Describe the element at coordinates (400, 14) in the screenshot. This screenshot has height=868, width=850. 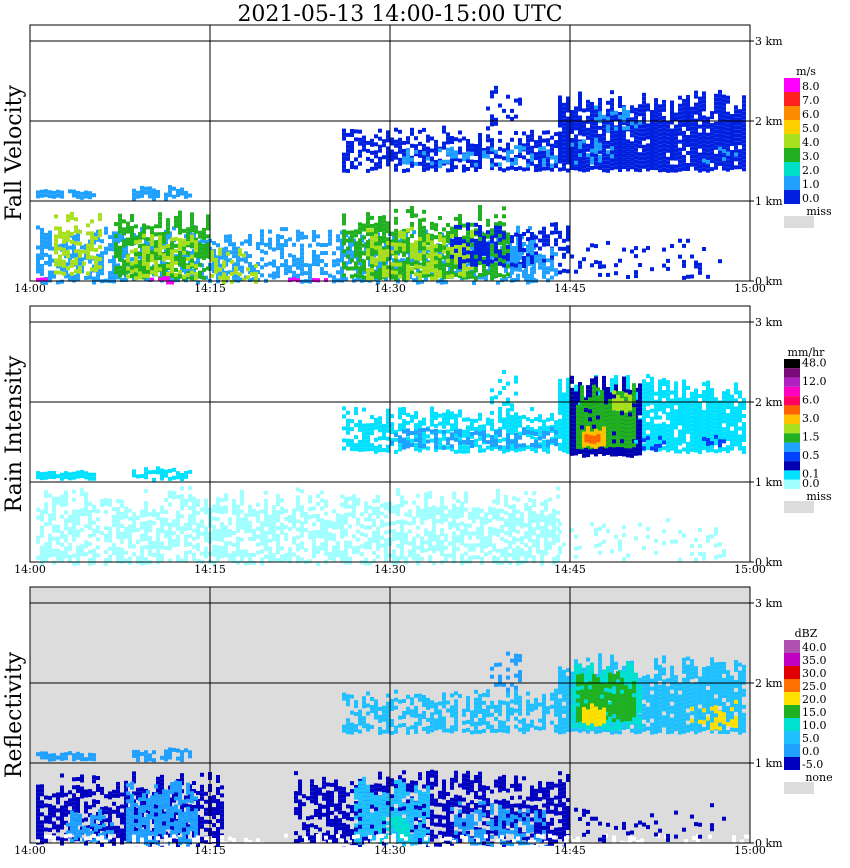
I see `chart-title: 2021-05-13 14:00-15:00 UTC` at that location.